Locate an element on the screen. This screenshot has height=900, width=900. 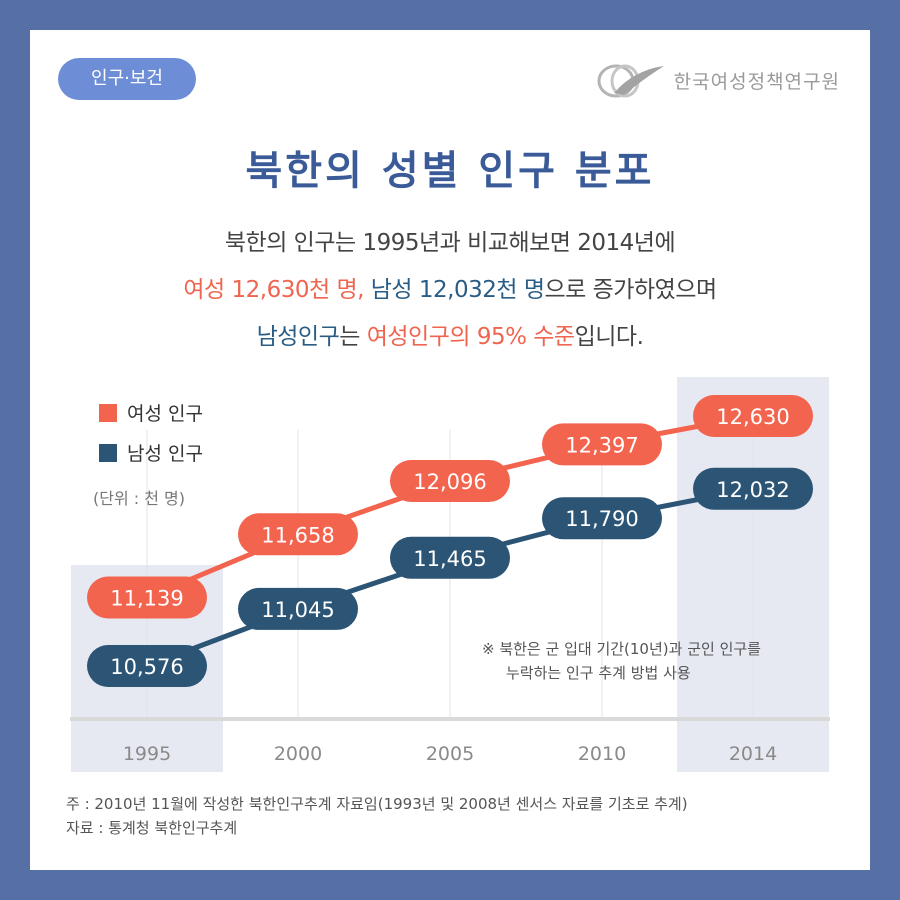
subtitle-line-3-mid: 는 is located at coordinates (349, 337).